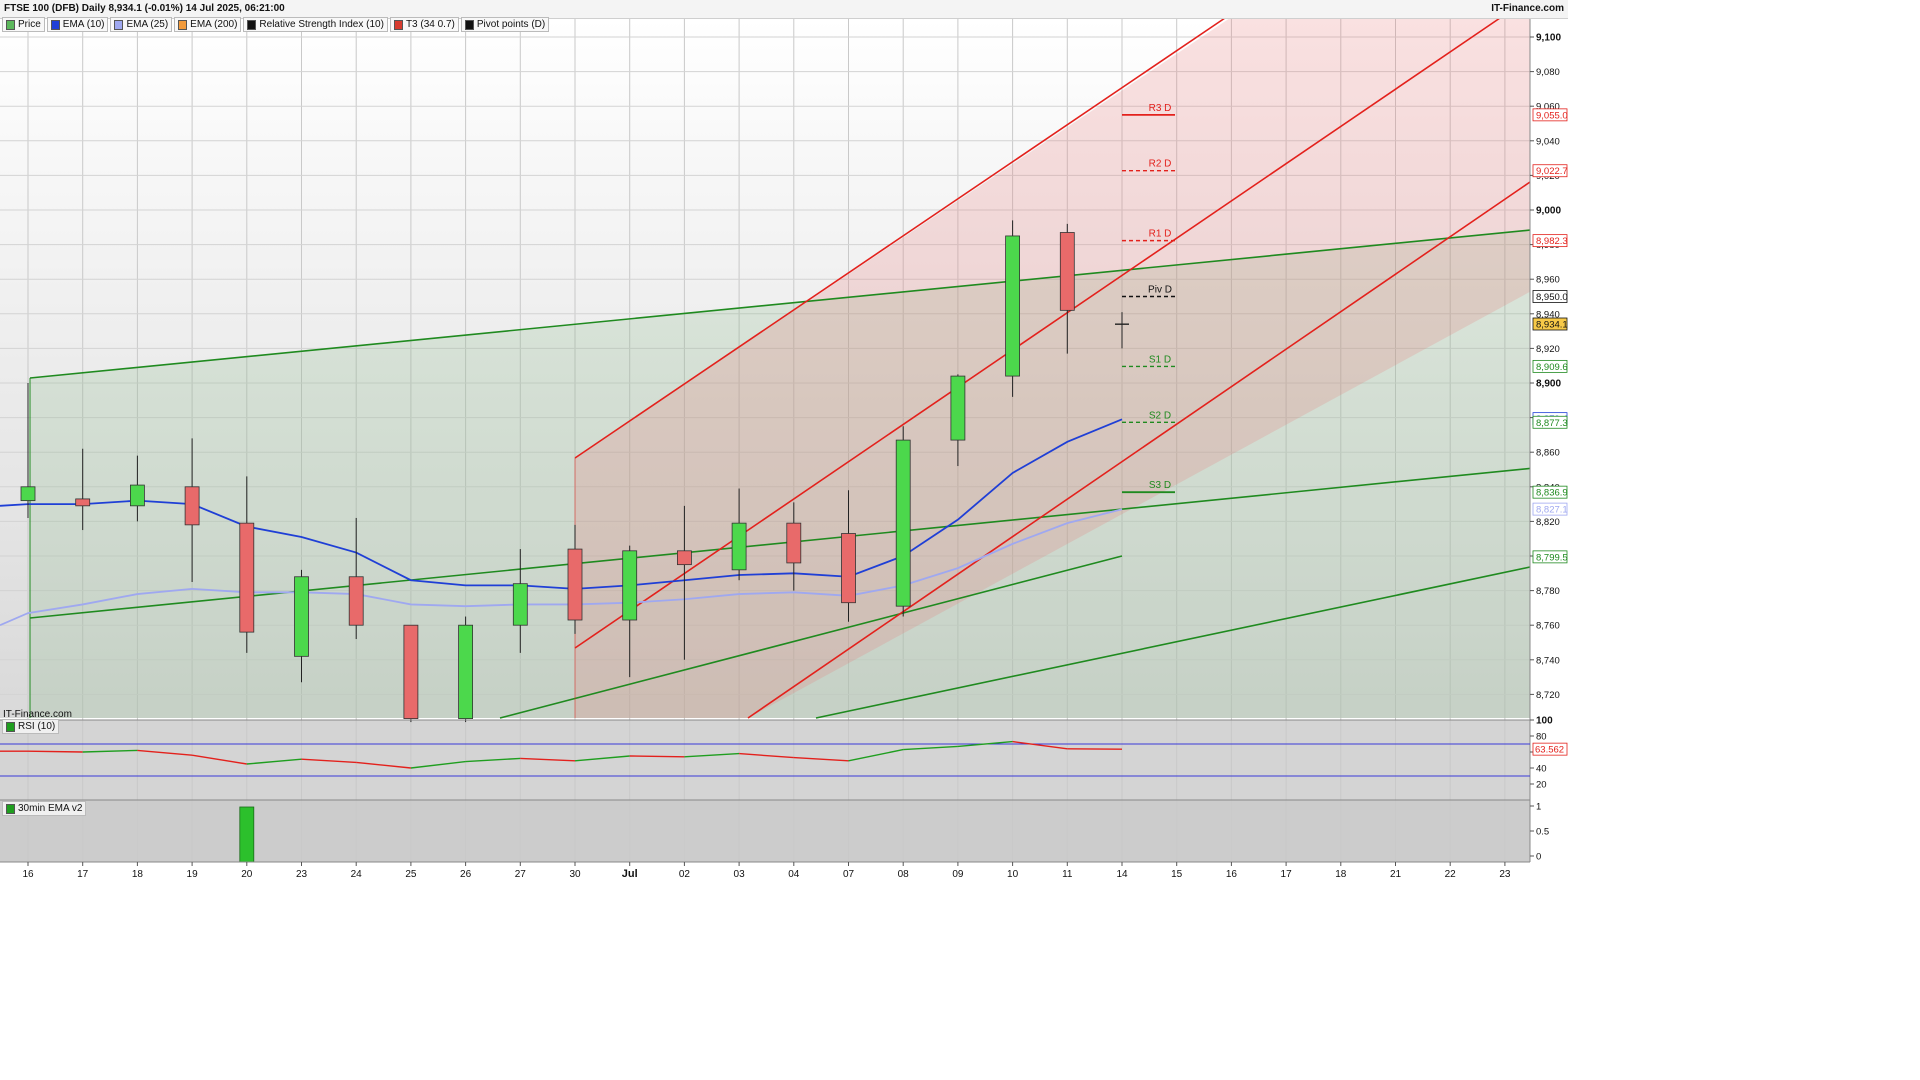  Describe the element at coordinates (44, 808) in the screenshot. I see `ema-panel-label: 30min EMA v2` at that location.